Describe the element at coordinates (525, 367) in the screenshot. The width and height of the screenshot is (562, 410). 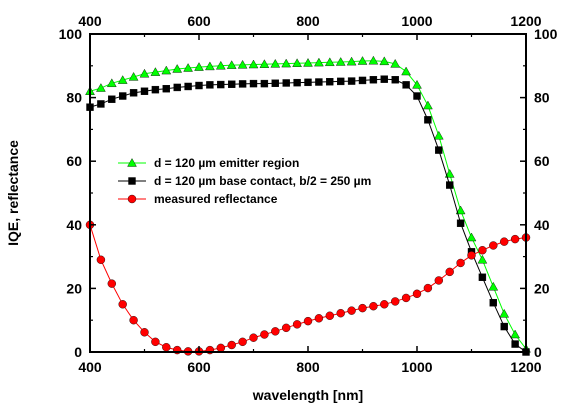
I see `x-tick-label: 1200` at that location.